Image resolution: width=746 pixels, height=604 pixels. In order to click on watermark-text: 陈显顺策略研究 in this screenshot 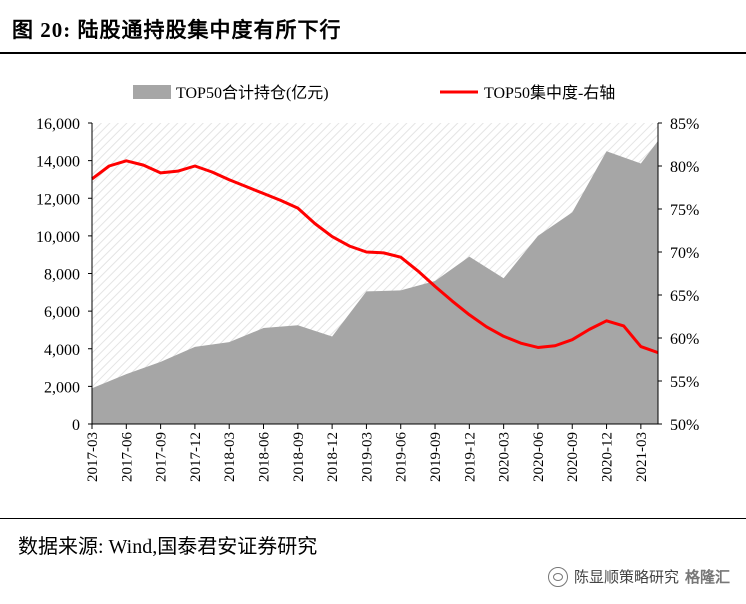, I will do `click(626, 577)`.